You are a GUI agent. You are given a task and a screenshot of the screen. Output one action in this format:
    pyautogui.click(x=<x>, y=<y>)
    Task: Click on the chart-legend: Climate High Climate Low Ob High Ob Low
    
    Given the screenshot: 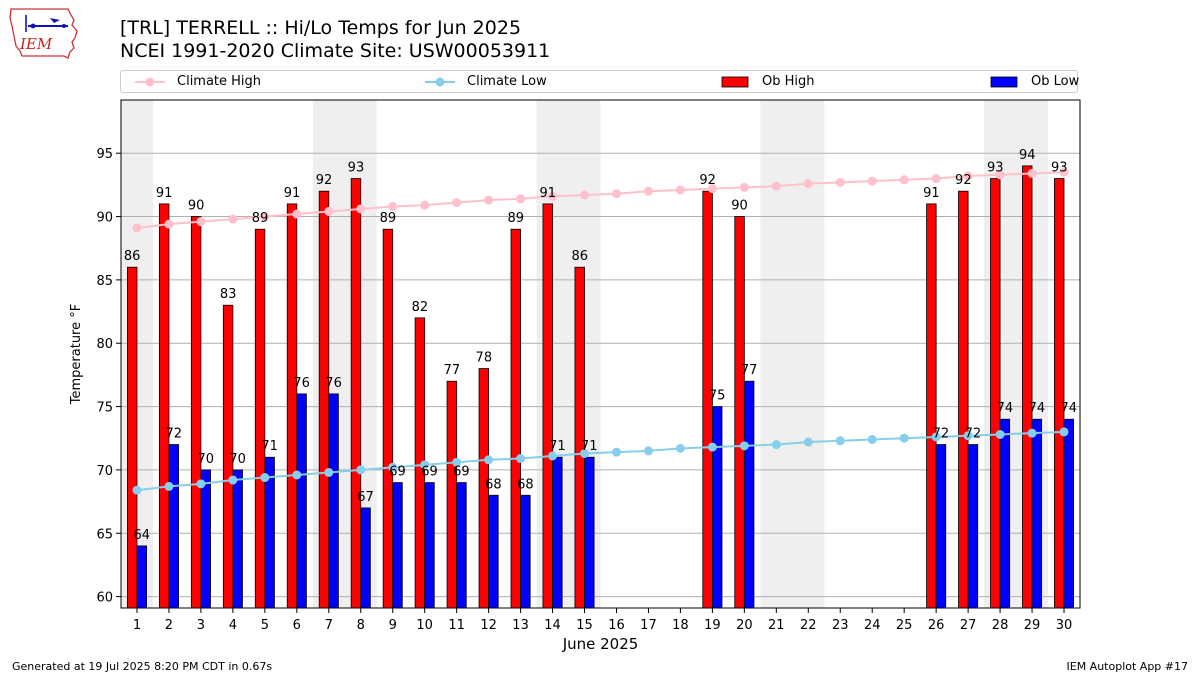 What is the action you would take?
    pyautogui.click(x=600, y=81)
    